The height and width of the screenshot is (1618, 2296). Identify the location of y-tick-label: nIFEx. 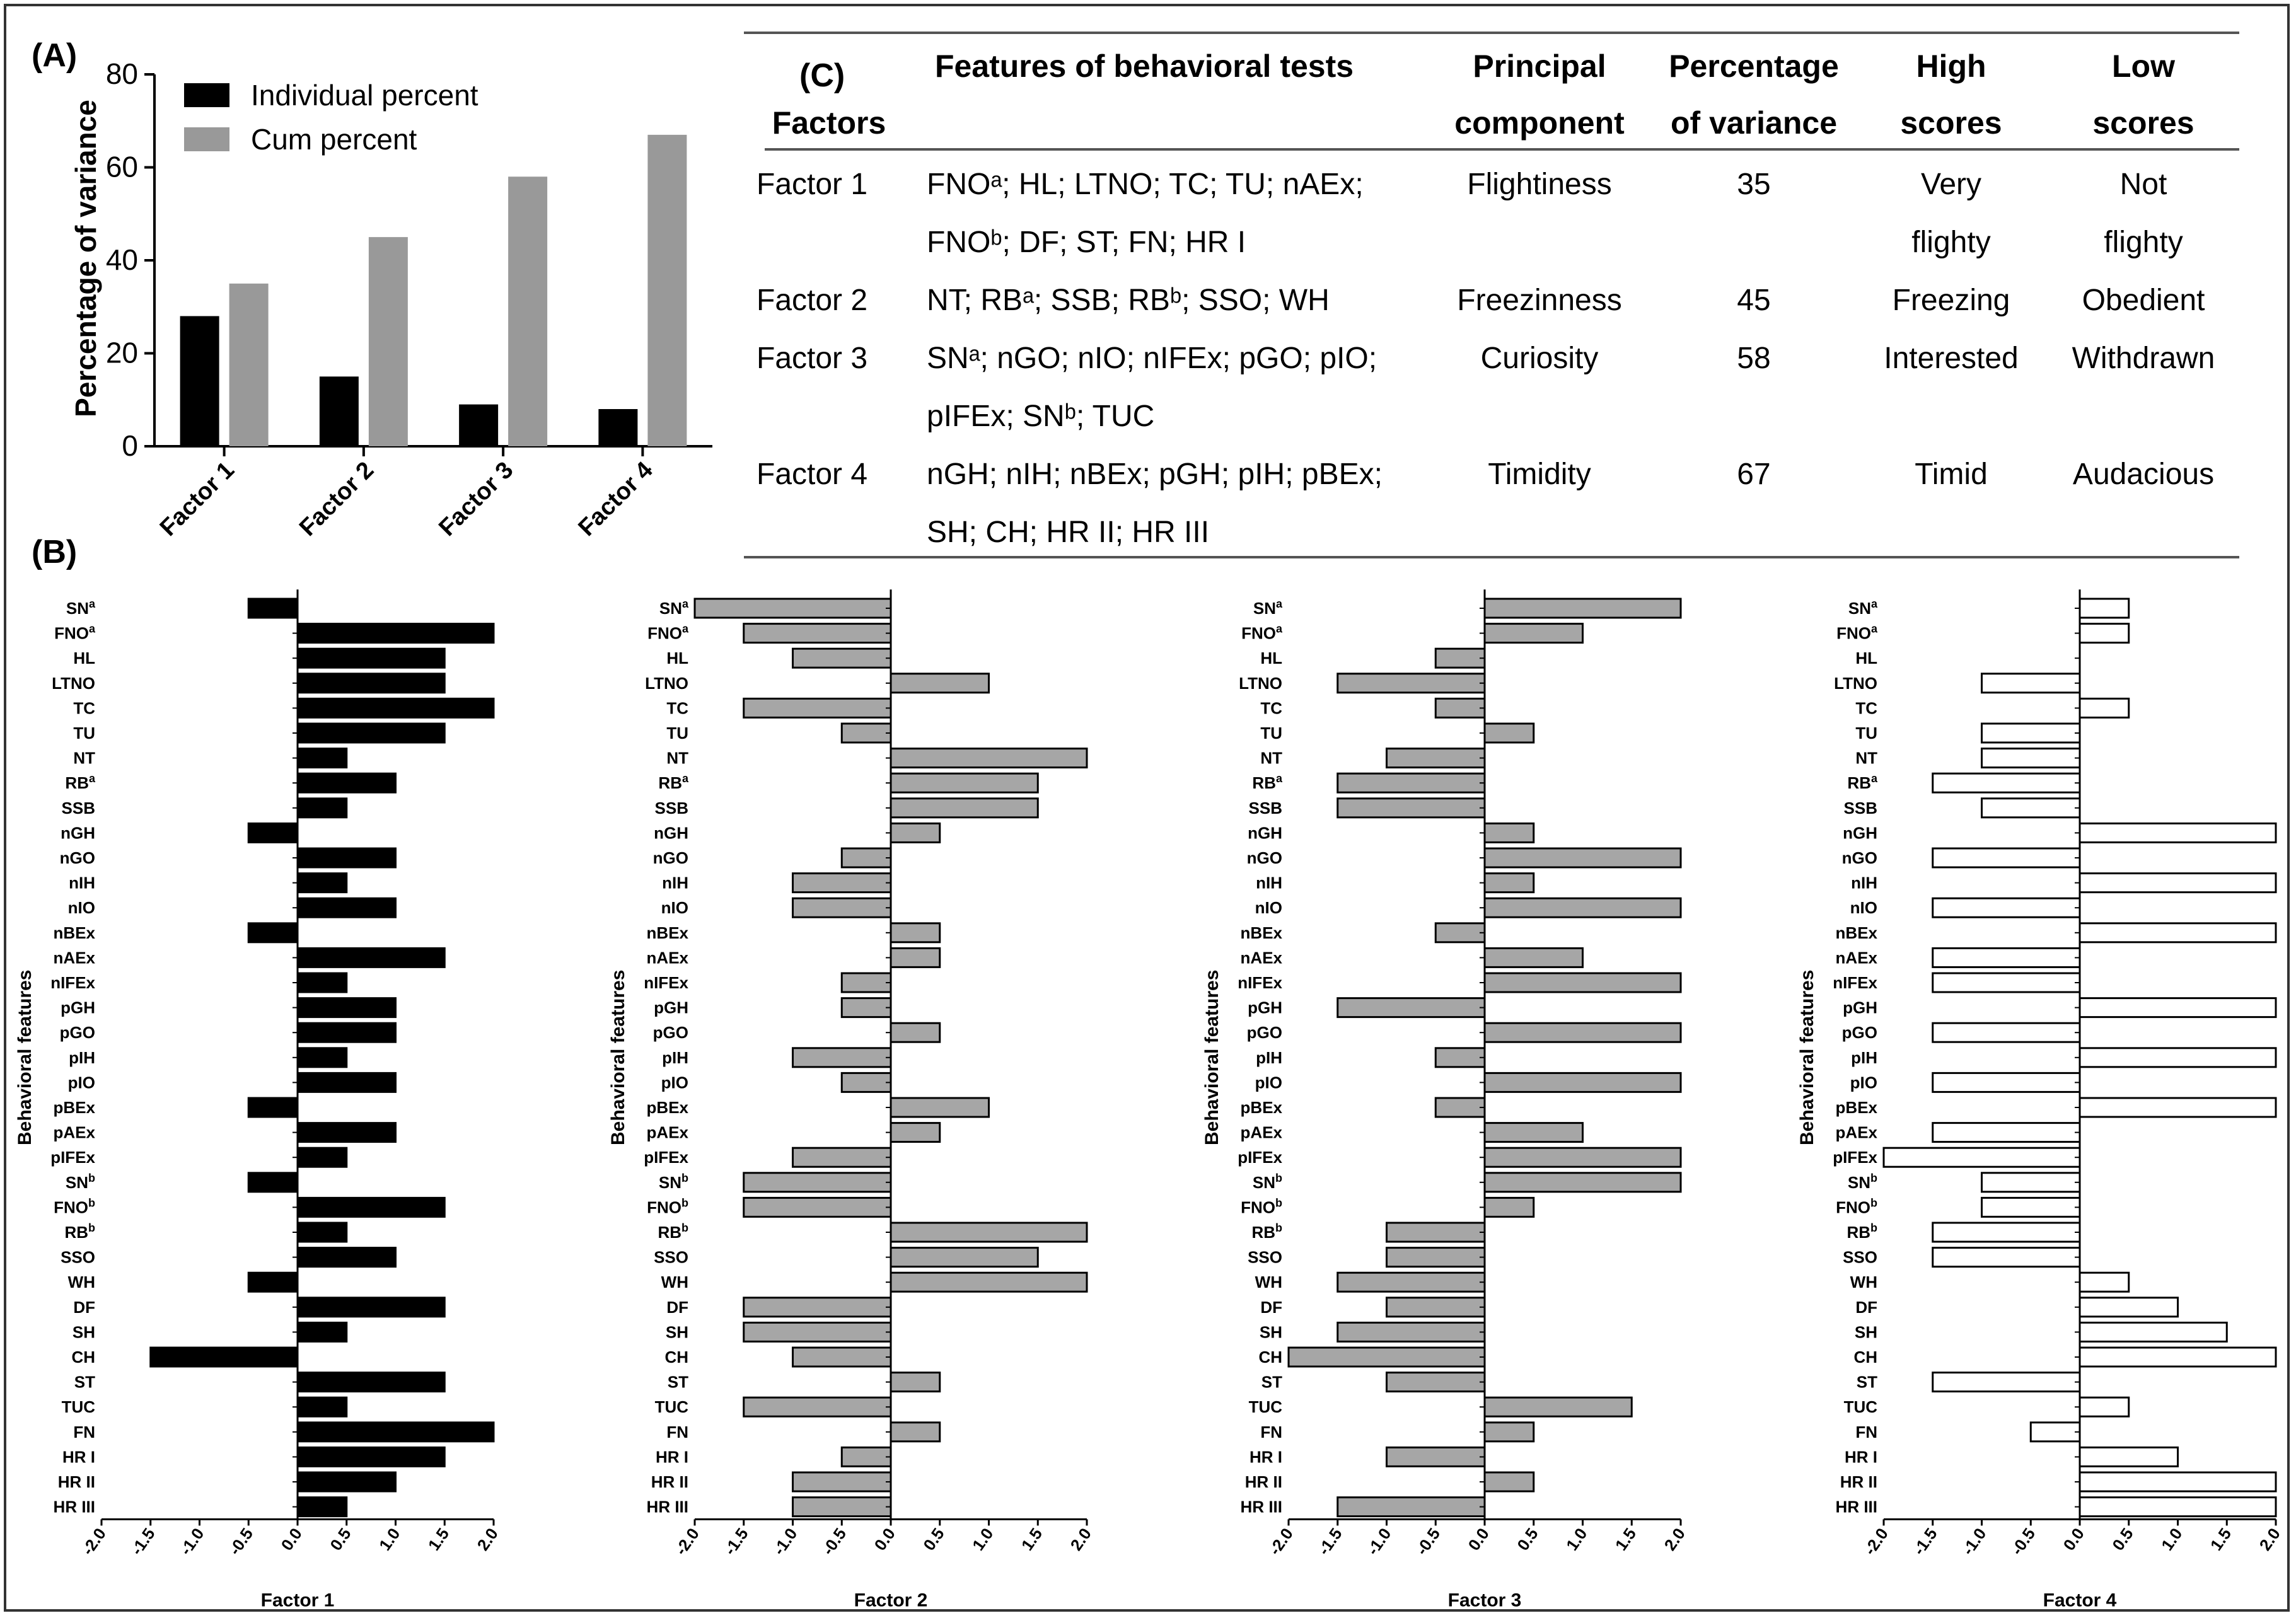
(666, 982).